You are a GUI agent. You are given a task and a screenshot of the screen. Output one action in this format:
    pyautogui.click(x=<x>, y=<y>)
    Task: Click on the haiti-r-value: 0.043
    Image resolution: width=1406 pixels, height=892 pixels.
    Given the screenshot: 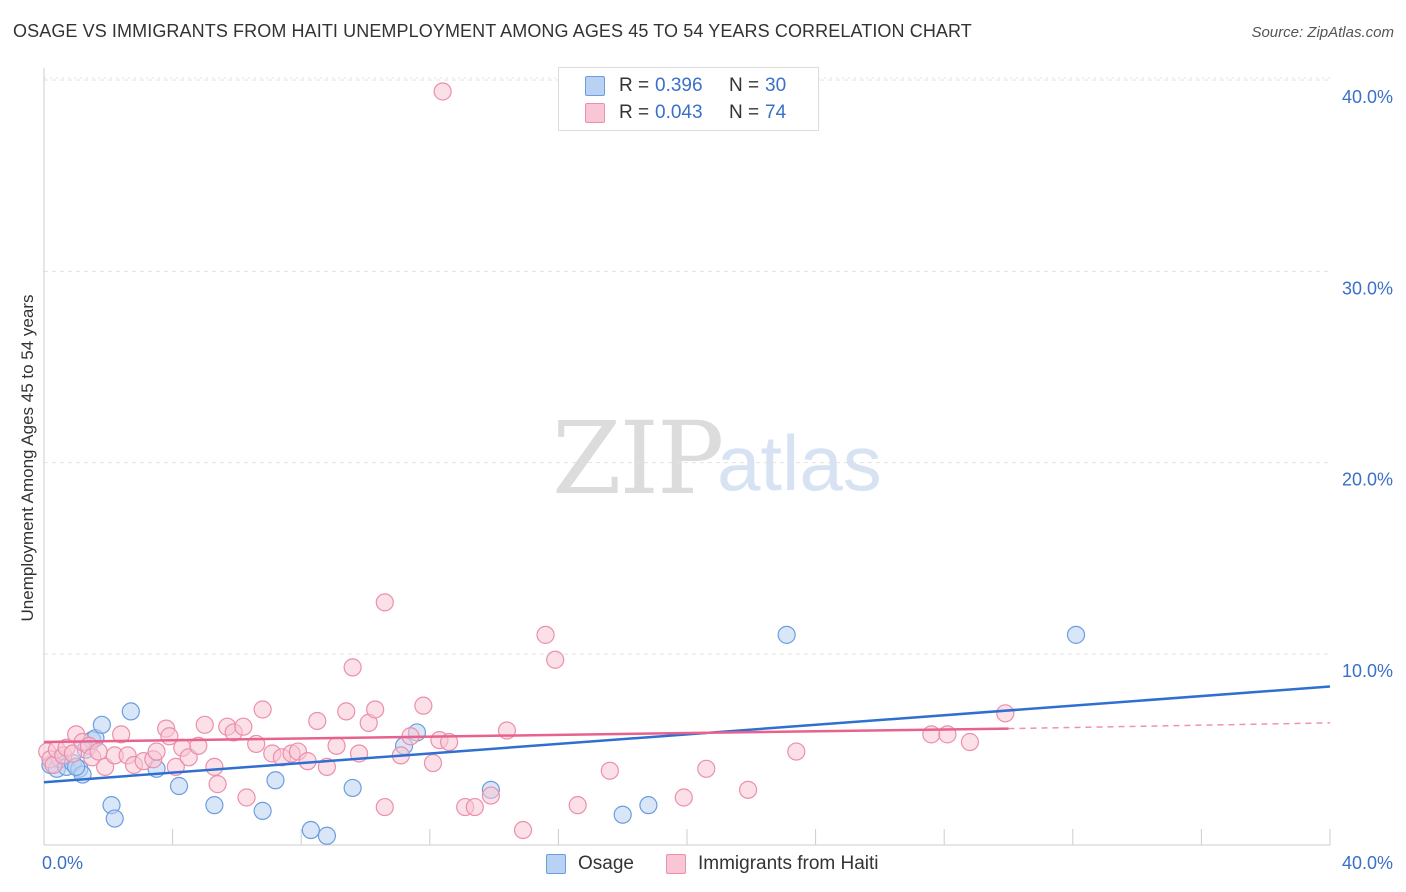 What is the action you would take?
    pyautogui.click(x=679, y=112)
    